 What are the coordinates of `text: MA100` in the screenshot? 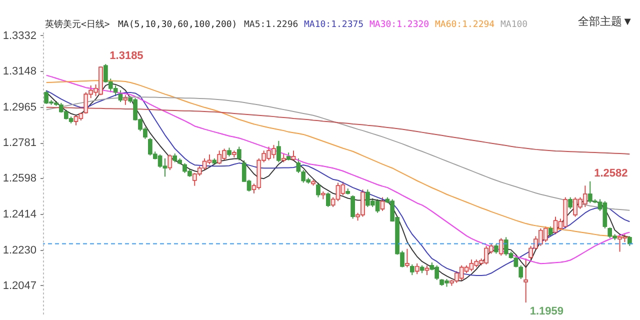 It's located at (514, 25).